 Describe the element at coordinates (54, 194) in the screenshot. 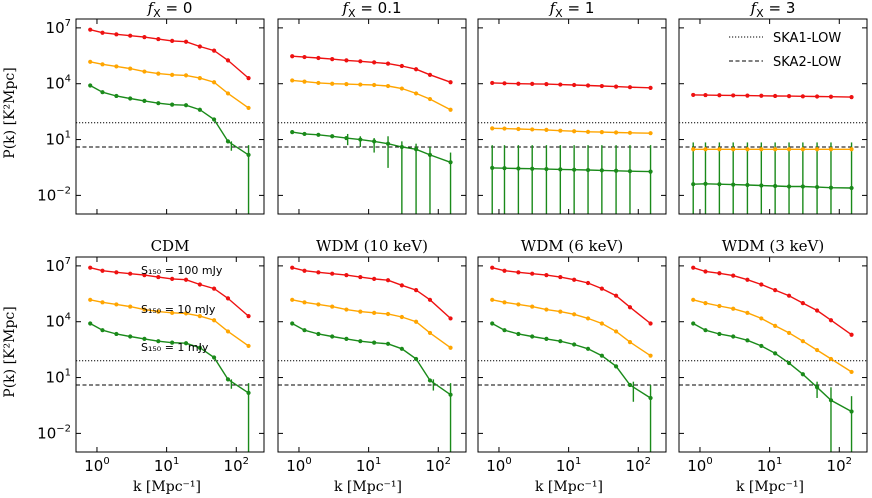

I see `y-tick-label: 10−2` at that location.